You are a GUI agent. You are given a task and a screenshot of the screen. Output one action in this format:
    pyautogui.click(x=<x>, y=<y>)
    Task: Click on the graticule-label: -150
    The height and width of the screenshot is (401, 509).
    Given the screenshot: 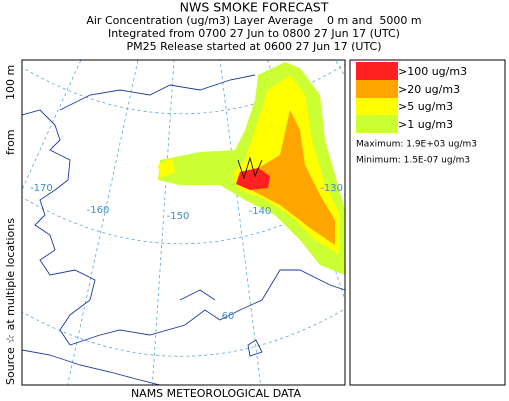 What is the action you would take?
    pyautogui.click(x=178, y=216)
    